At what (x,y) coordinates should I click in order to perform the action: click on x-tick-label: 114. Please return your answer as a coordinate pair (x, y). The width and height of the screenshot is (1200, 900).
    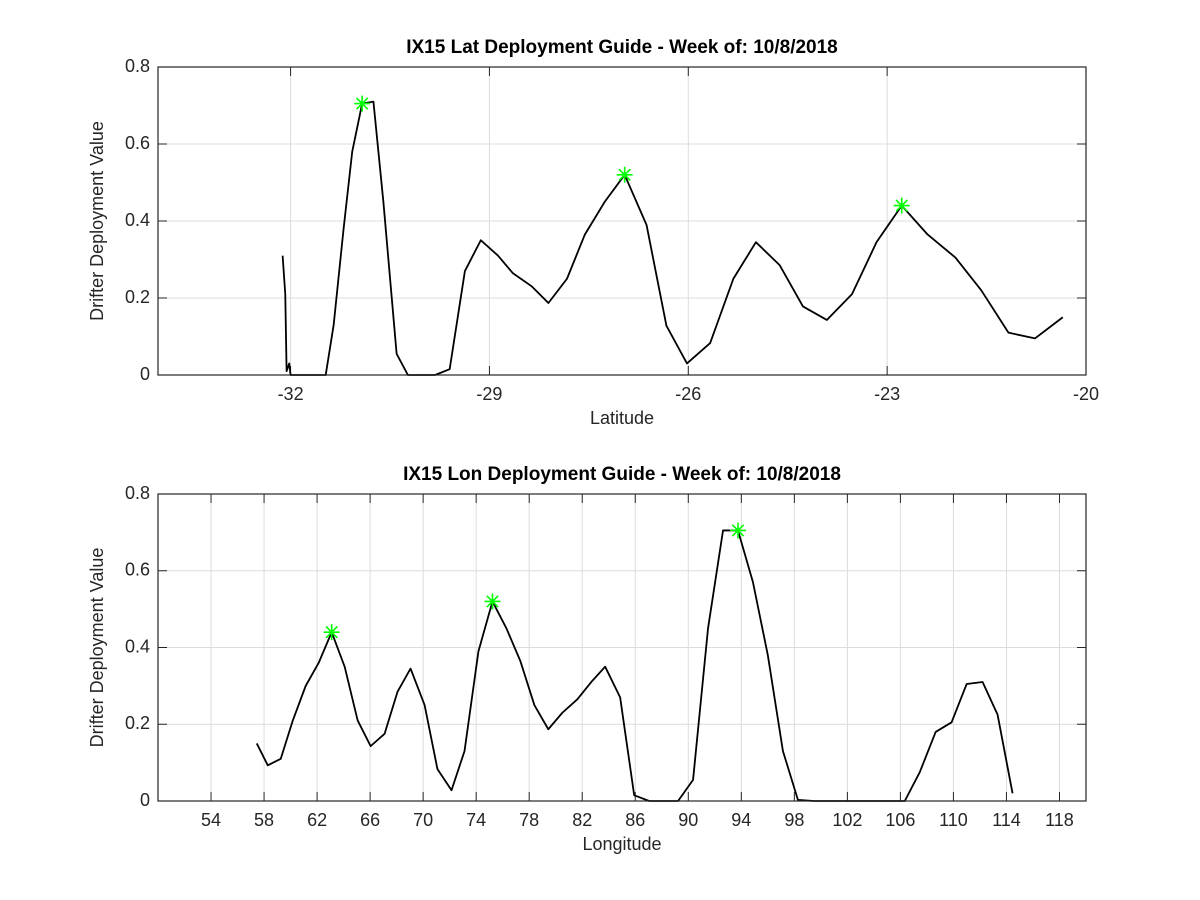
    Looking at the image, I should click on (1006, 820).